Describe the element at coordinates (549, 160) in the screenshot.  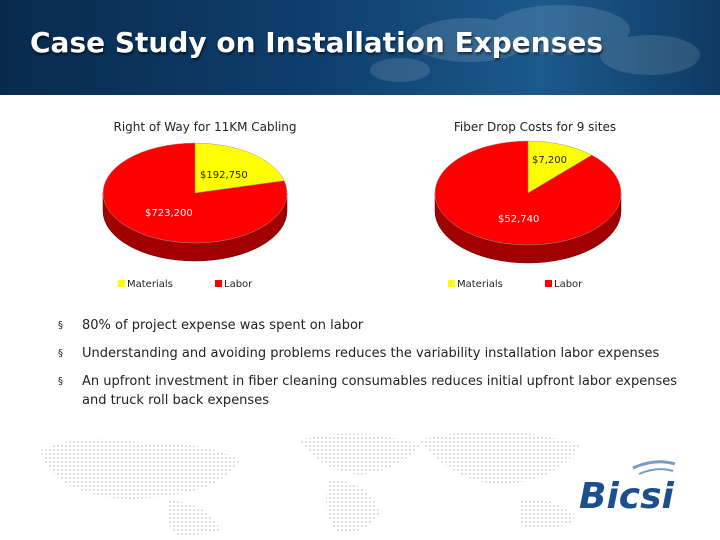
I see `data-label: $7,200` at that location.